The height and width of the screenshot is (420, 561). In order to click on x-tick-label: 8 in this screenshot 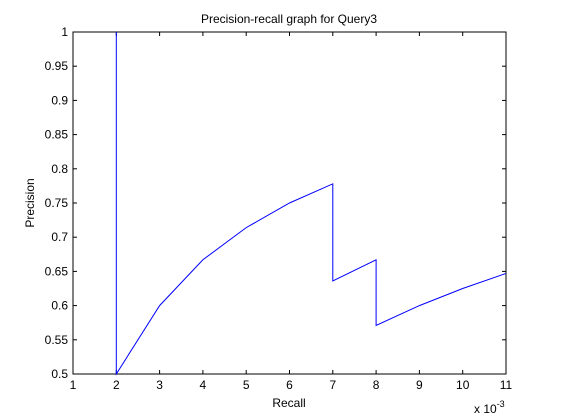, I will do `click(376, 385)`.